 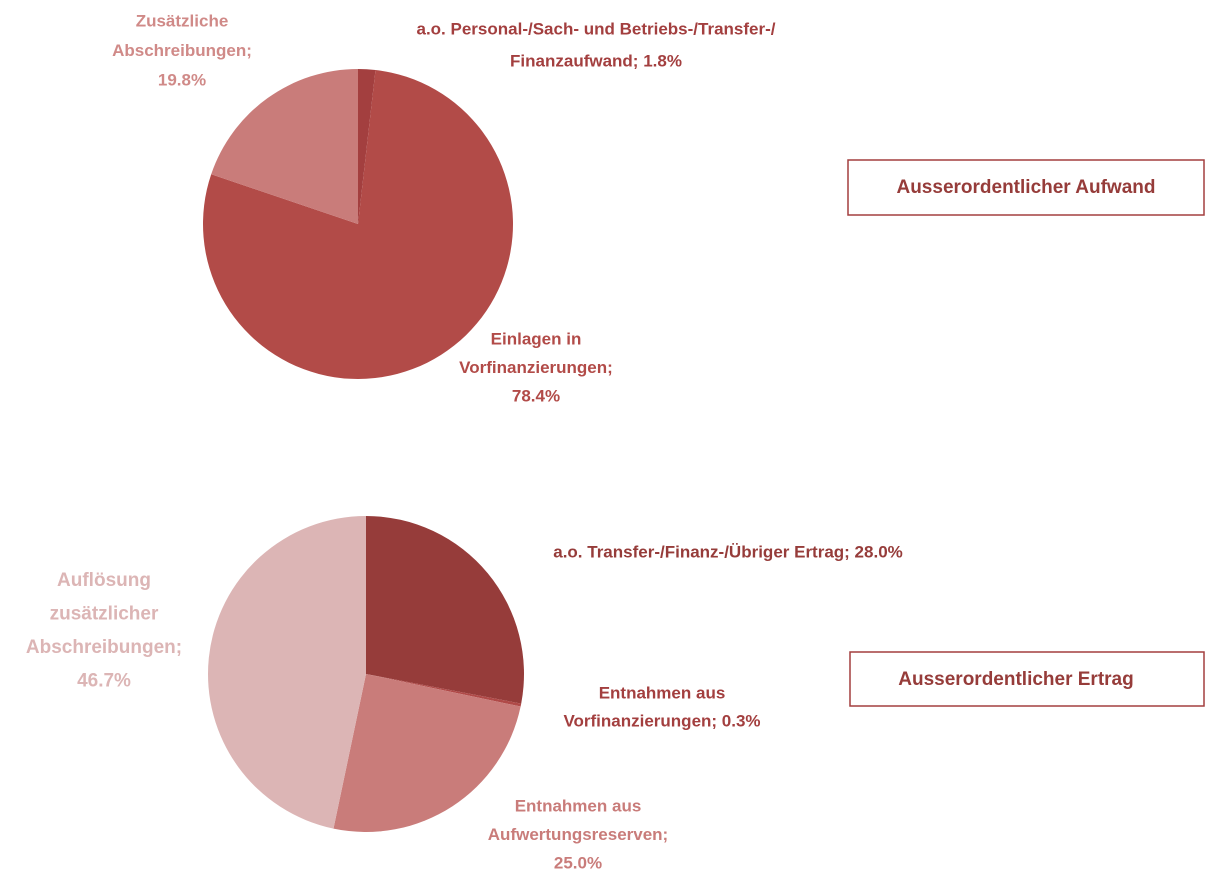 What do you see at coordinates (104, 681) in the screenshot?
I see `slice-label: 46.7%` at bounding box center [104, 681].